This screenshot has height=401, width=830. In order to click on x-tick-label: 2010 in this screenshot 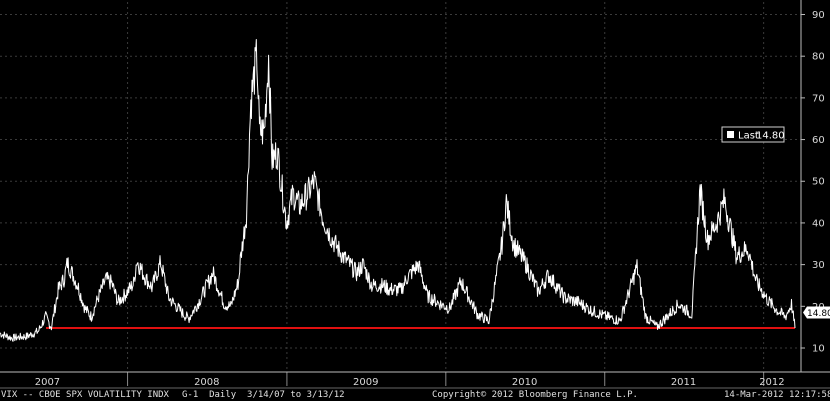, I will do `click(524, 382)`.